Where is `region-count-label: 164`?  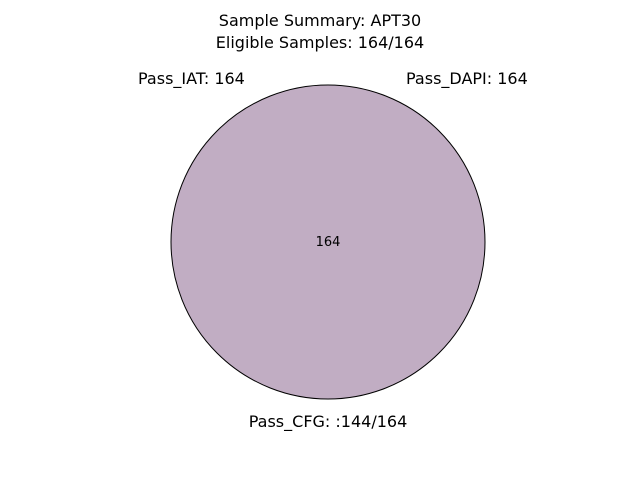 region-count-label: 164 is located at coordinates (328, 242).